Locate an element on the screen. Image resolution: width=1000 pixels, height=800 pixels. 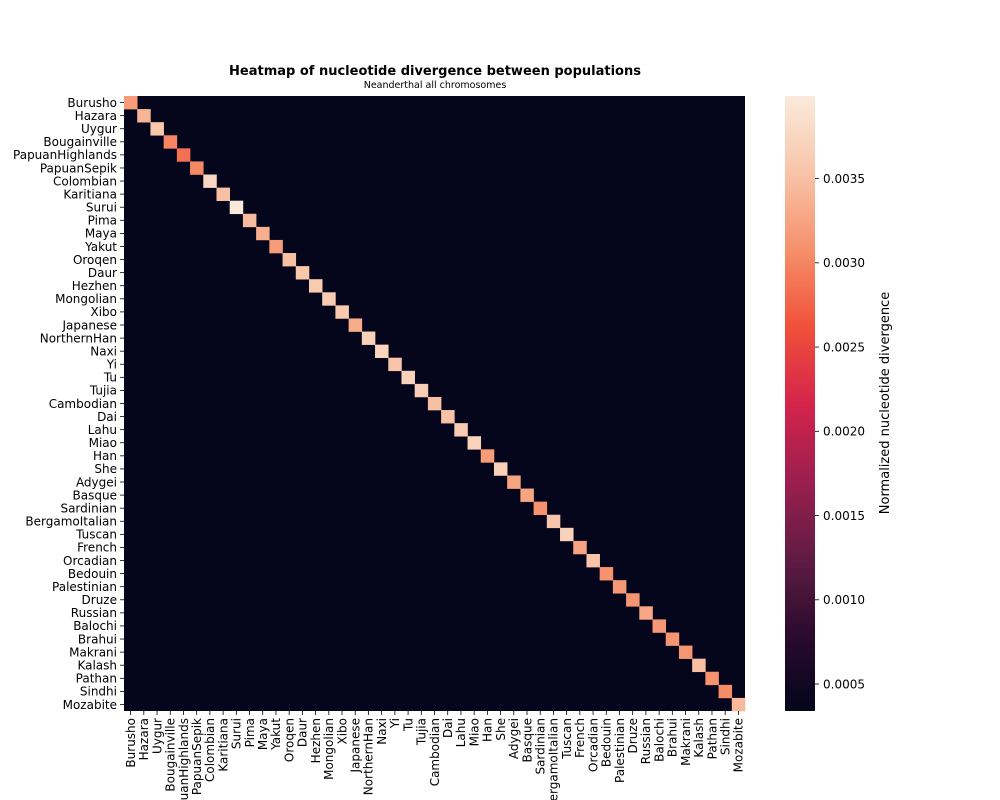
y-tick-label: Maya is located at coordinates (101, 234).